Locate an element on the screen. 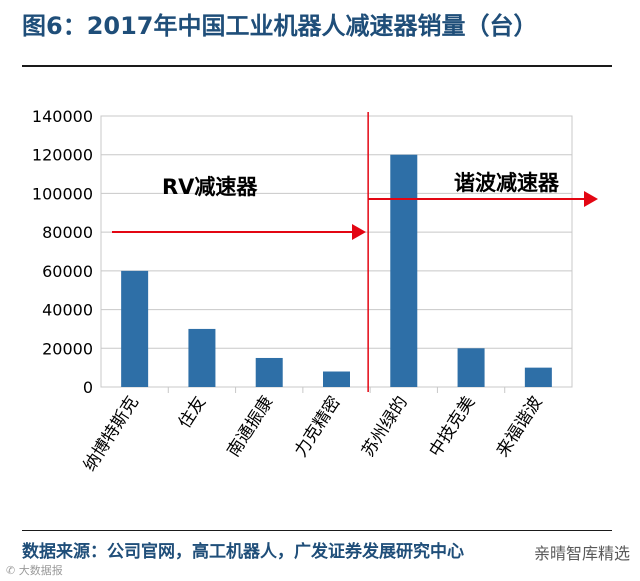 The width and height of the screenshot is (640, 581). x-tick-label: 纳博特斯克 is located at coordinates (111, 434).